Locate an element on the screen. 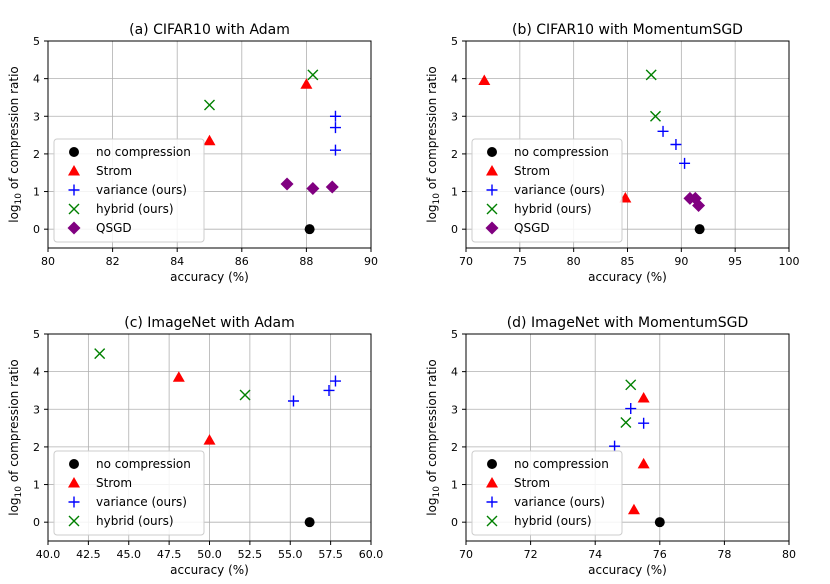  x-tick-label: 57.5 is located at coordinates (330, 554).